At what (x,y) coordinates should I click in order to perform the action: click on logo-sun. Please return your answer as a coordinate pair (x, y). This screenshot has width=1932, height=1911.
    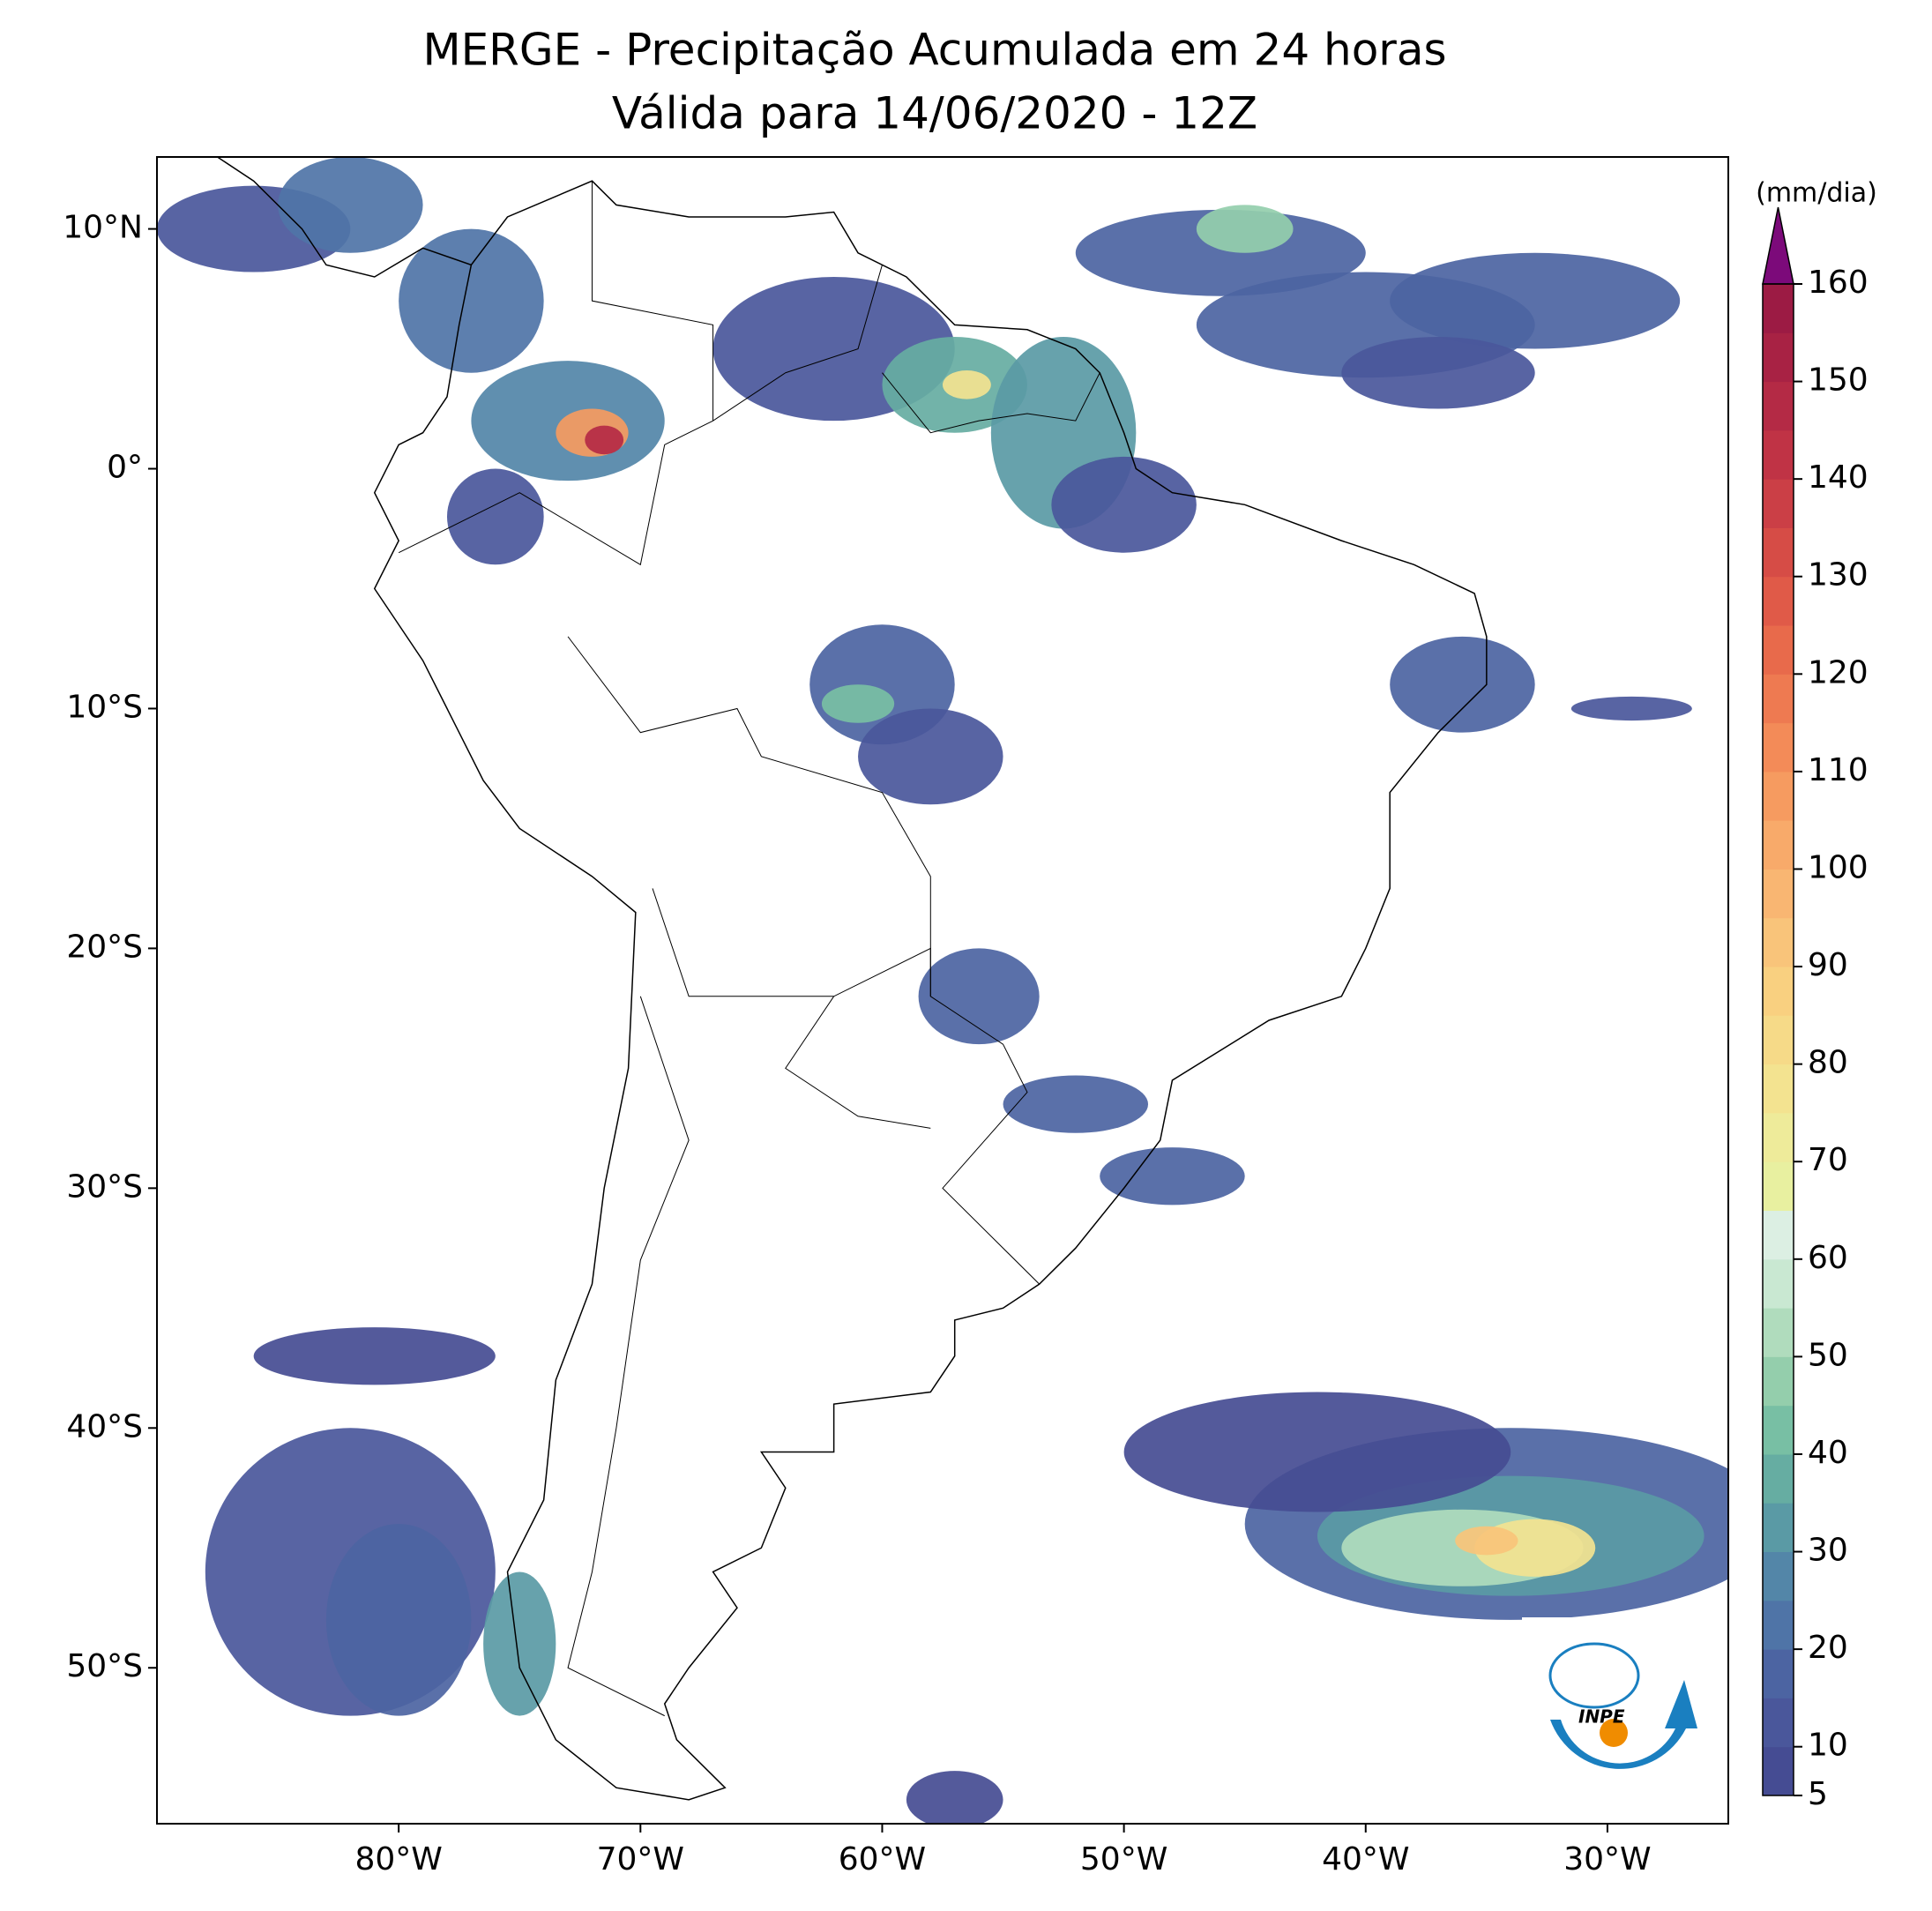
    Looking at the image, I should click on (1614, 1733).